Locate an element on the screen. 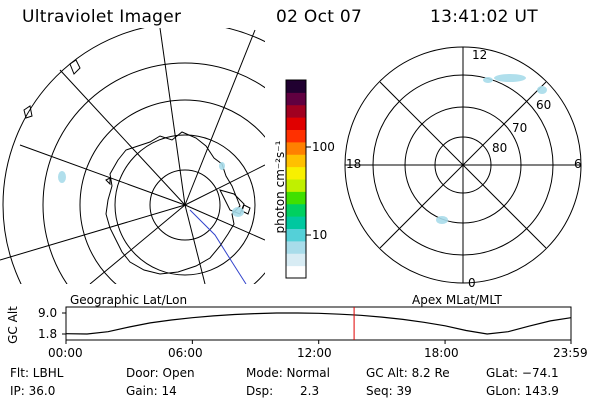 This screenshot has height=400, width=600. status-gc-alt: GC Alt: 8.2 Re is located at coordinates (408, 373).